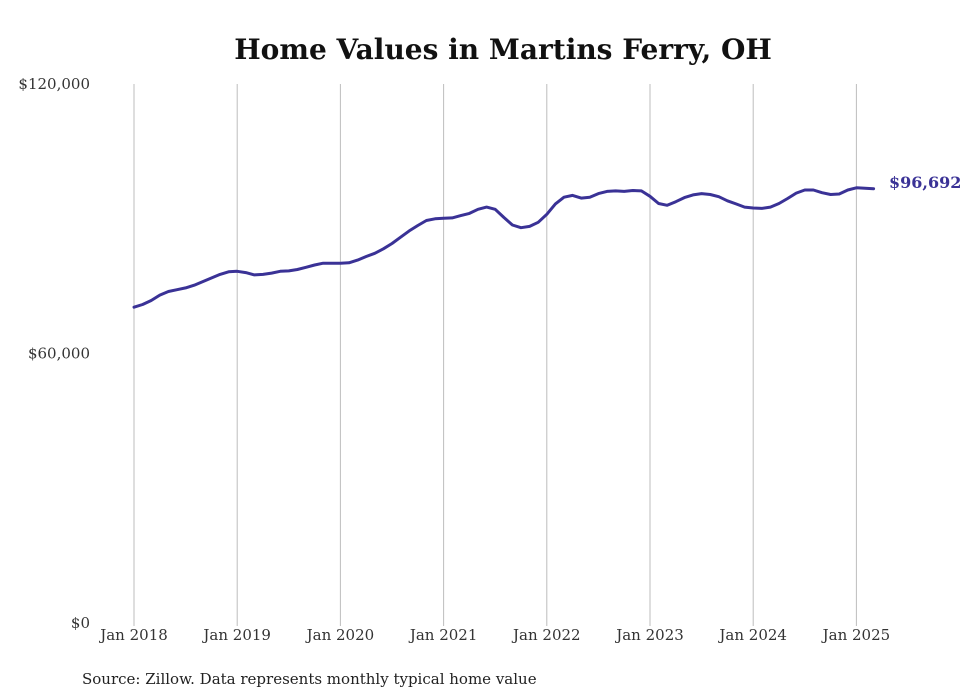 The width and height of the screenshot is (980, 699). Describe the element at coordinates (59, 354) in the screenshot. I see `y-tick-label: $60,000` at that location.